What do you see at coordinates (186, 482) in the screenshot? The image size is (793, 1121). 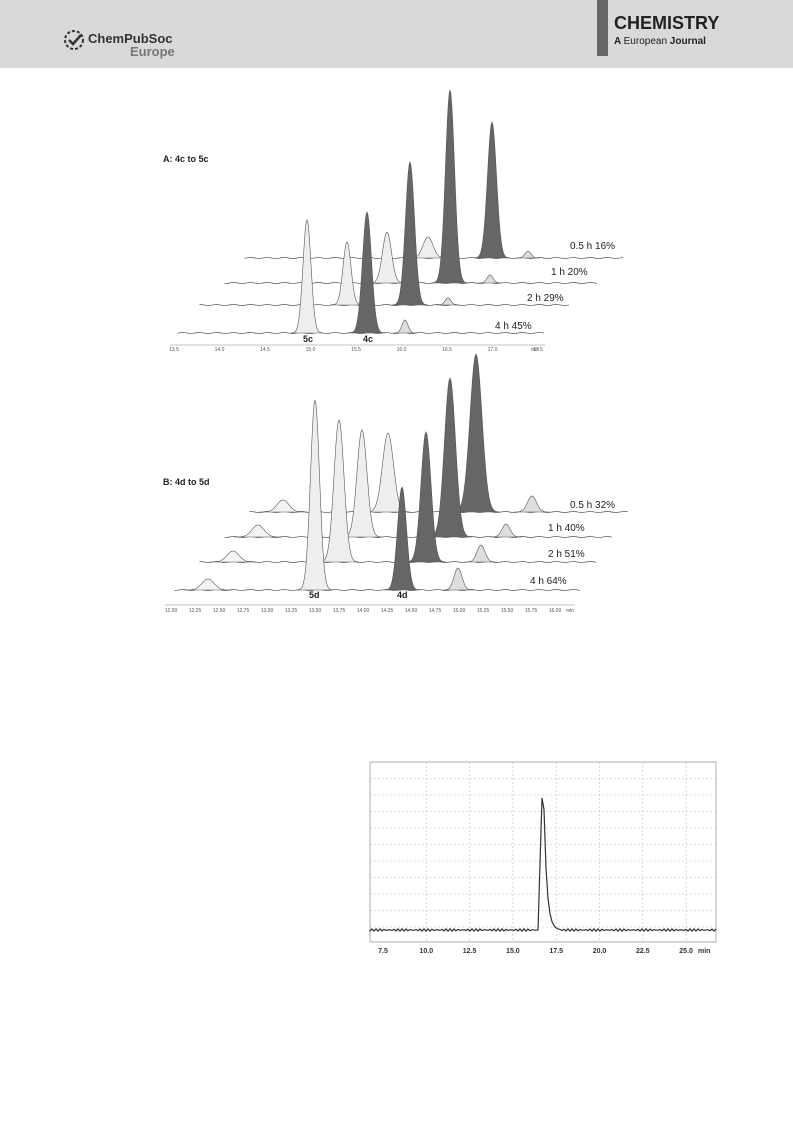 I see `panel-title: B: 4d to 5d` at bounding box center [186, 482].